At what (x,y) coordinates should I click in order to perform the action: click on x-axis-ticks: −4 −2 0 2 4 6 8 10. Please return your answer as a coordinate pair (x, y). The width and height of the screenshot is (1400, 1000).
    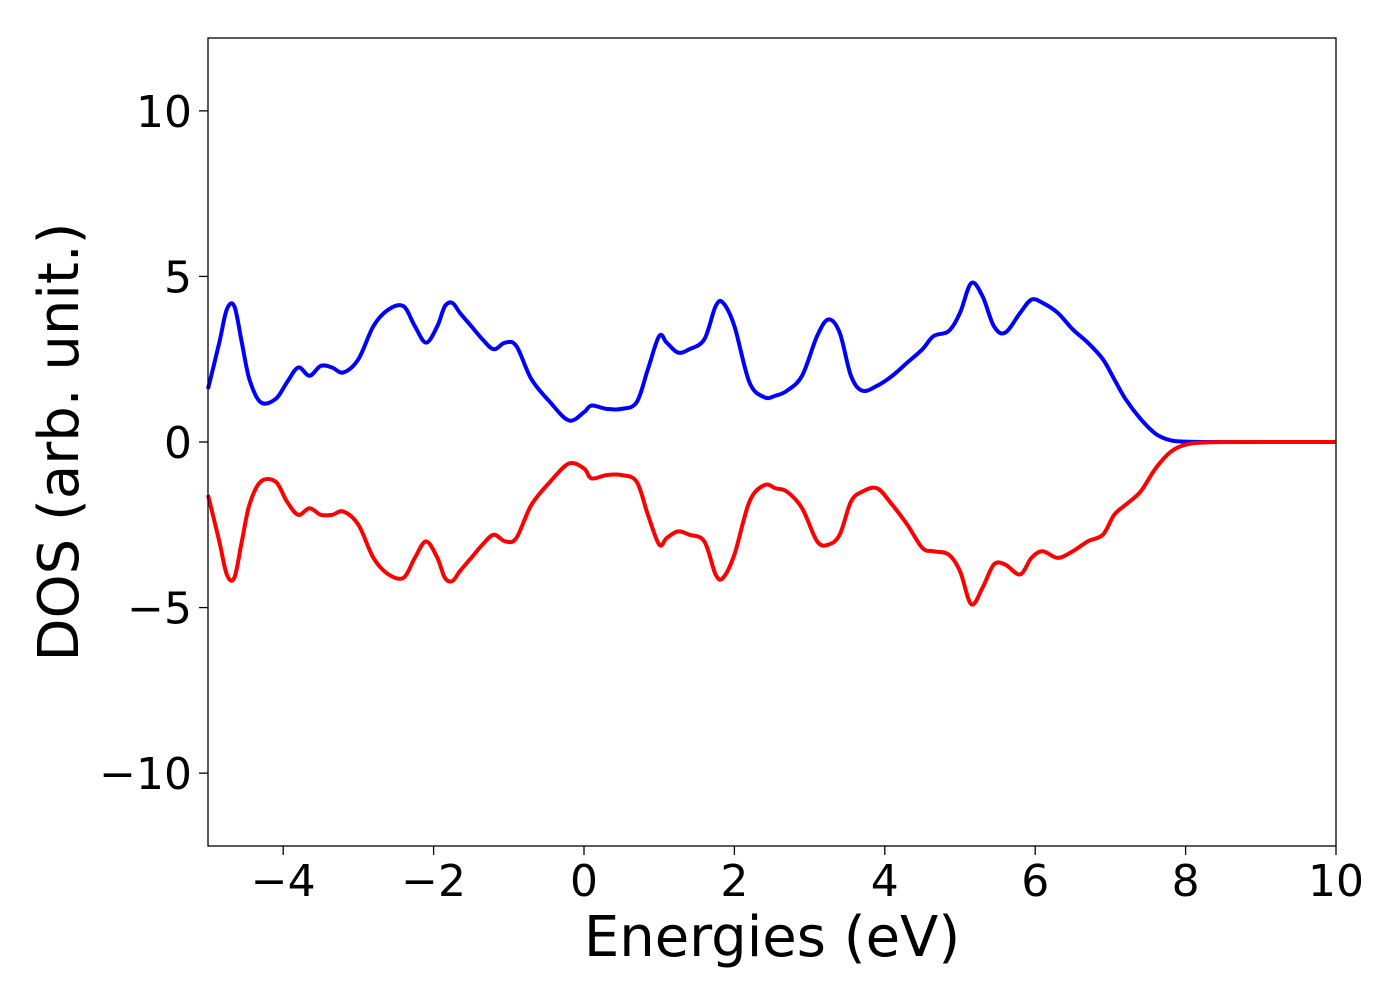
    Looking at the image, I should click on (807, 876).